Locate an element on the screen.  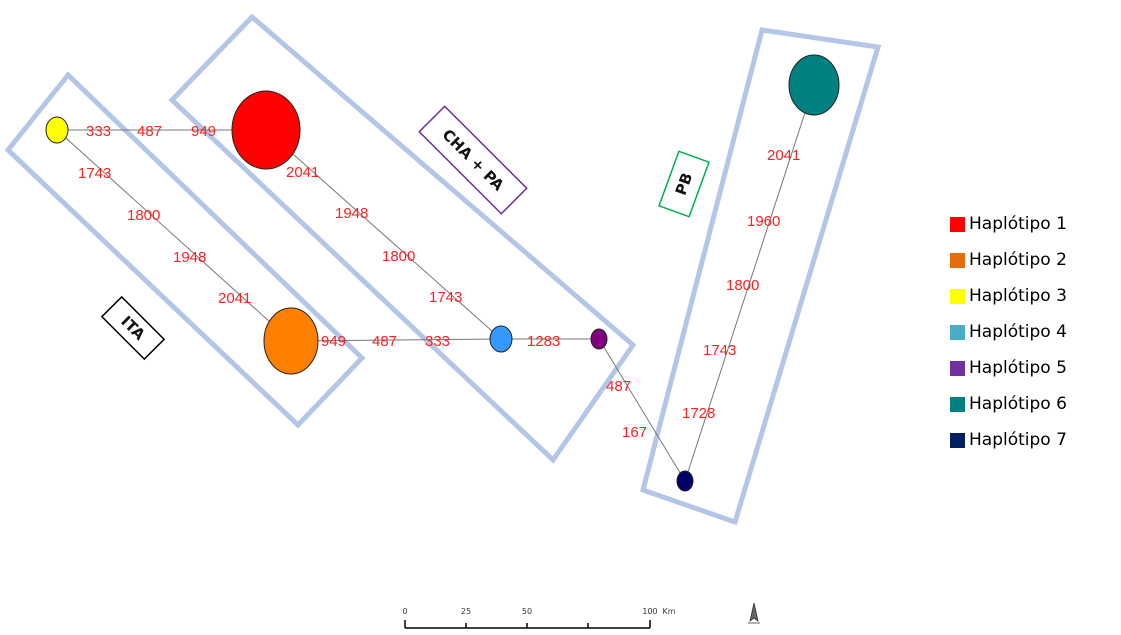
legend-label: Haplótipo 6 is located at coordinates (1018, 404).